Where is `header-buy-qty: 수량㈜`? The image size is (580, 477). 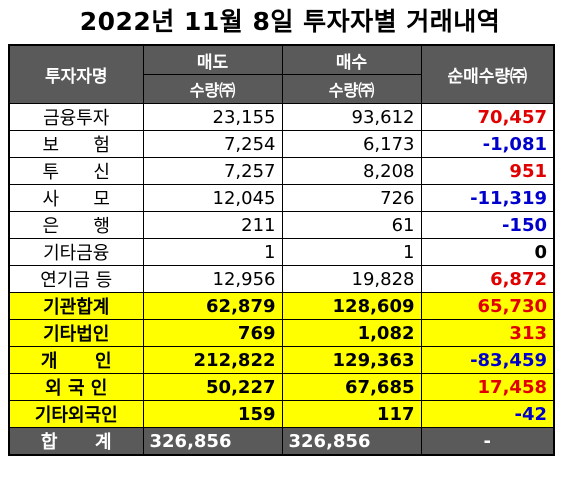 header-buy-qty: 수량㈜ is located at coordinates (351, 89).